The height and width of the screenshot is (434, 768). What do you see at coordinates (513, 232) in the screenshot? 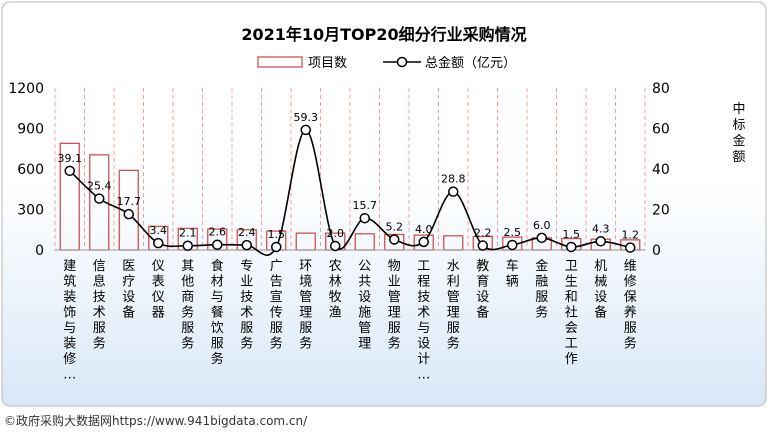
I see `amount-data-label: 2.5` at bounding box center [513, 232].